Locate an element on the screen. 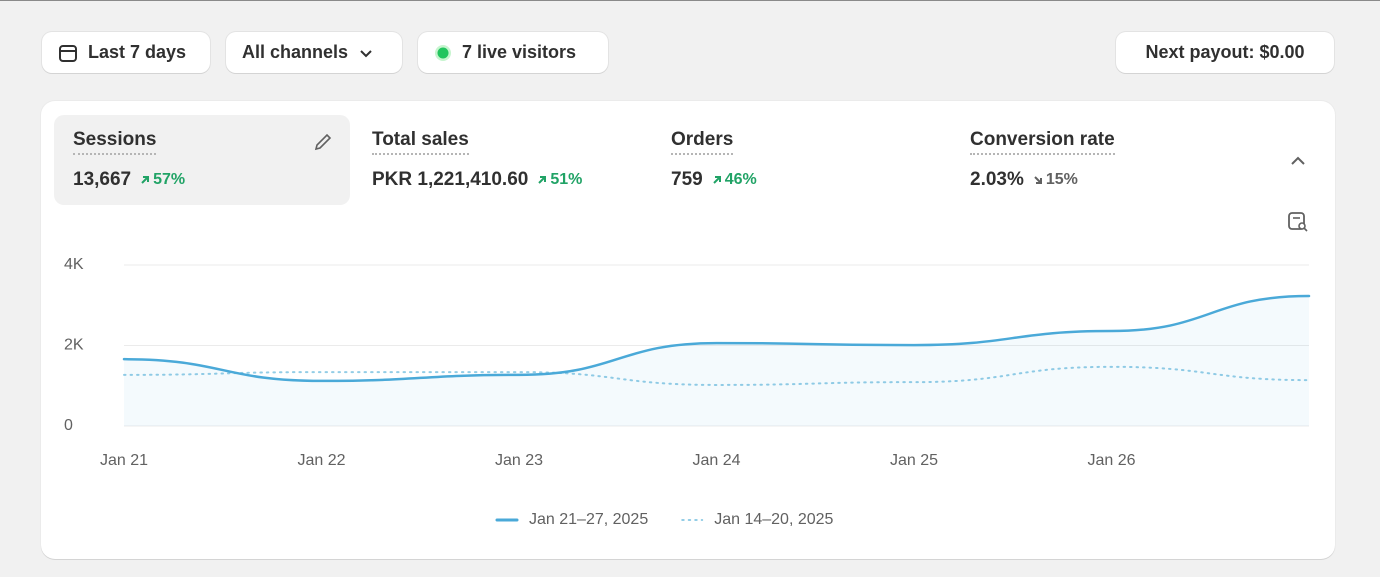 Image resolution: width=1380 pixels, height=577 pixels. legend-label: Jan 14–20, 2025 is located at coordinates (773, 519).